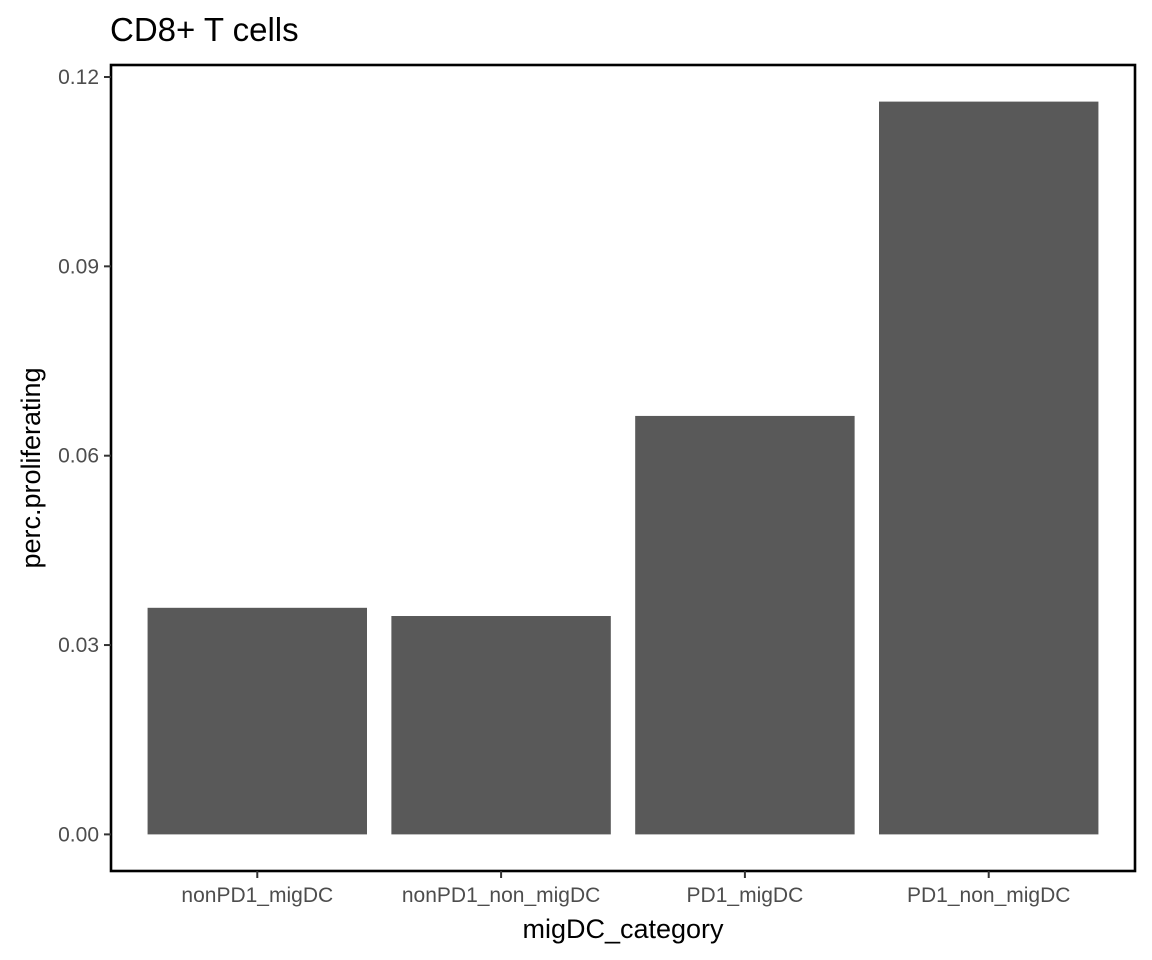 The image size is (1152, 960). Describe the element at coordinates (623, 929) in the screenshot. I see `x-axis-title: migDC_category` at that location.